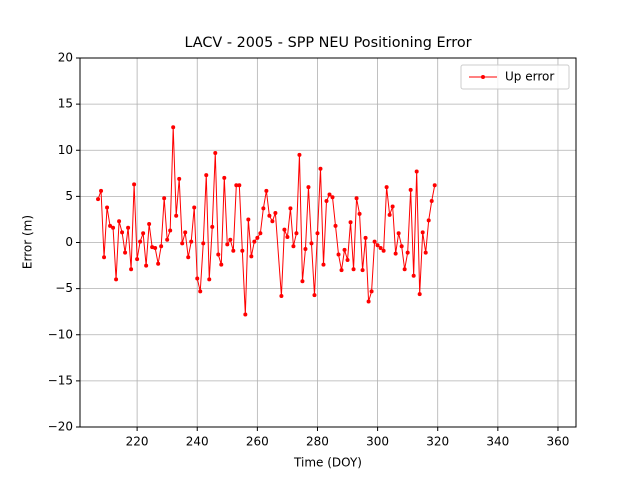  I want to click on legend-box, so click(515, 77).